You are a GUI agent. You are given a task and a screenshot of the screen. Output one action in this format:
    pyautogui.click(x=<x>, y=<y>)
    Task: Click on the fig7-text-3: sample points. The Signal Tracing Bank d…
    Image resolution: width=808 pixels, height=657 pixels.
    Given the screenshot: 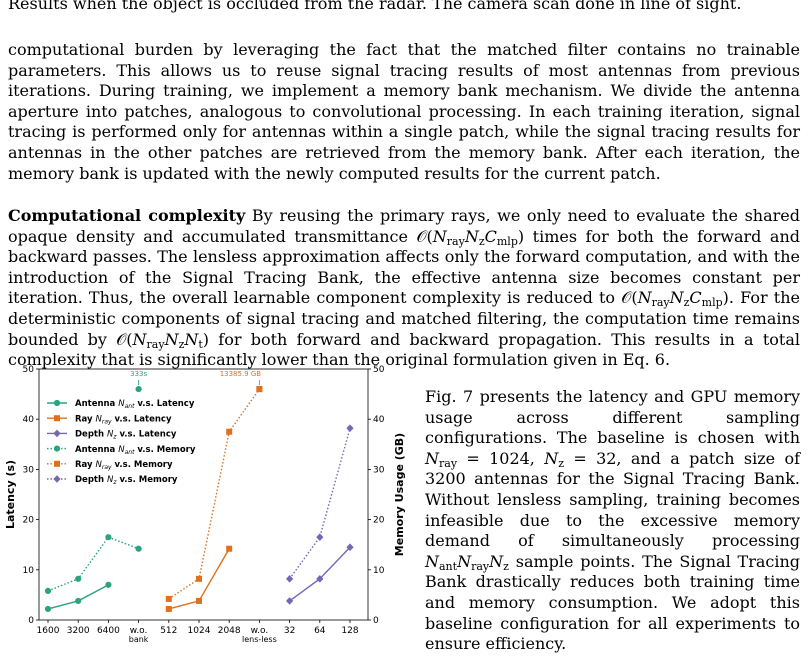 What is the action you would take?
    pyautogui.click(x=612, y=602)
    